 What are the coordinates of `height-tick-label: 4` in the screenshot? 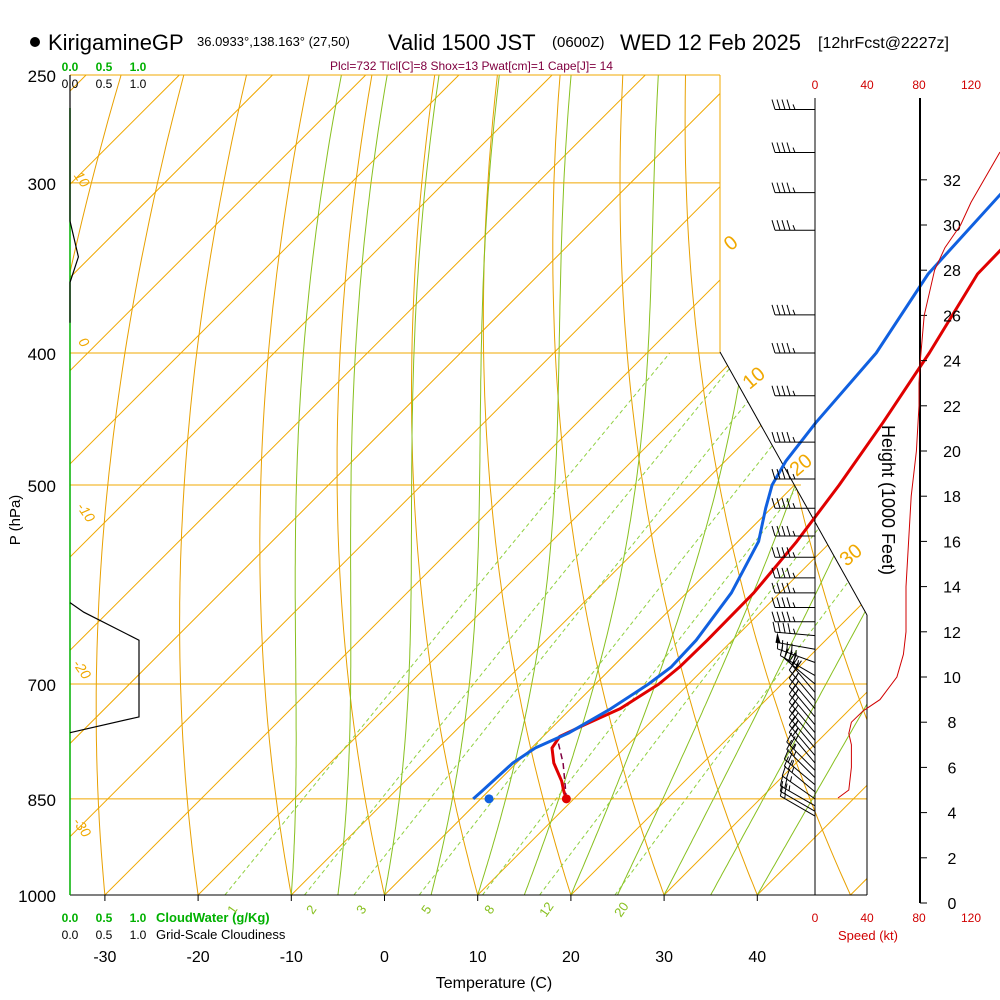 It's located at (952, 814).